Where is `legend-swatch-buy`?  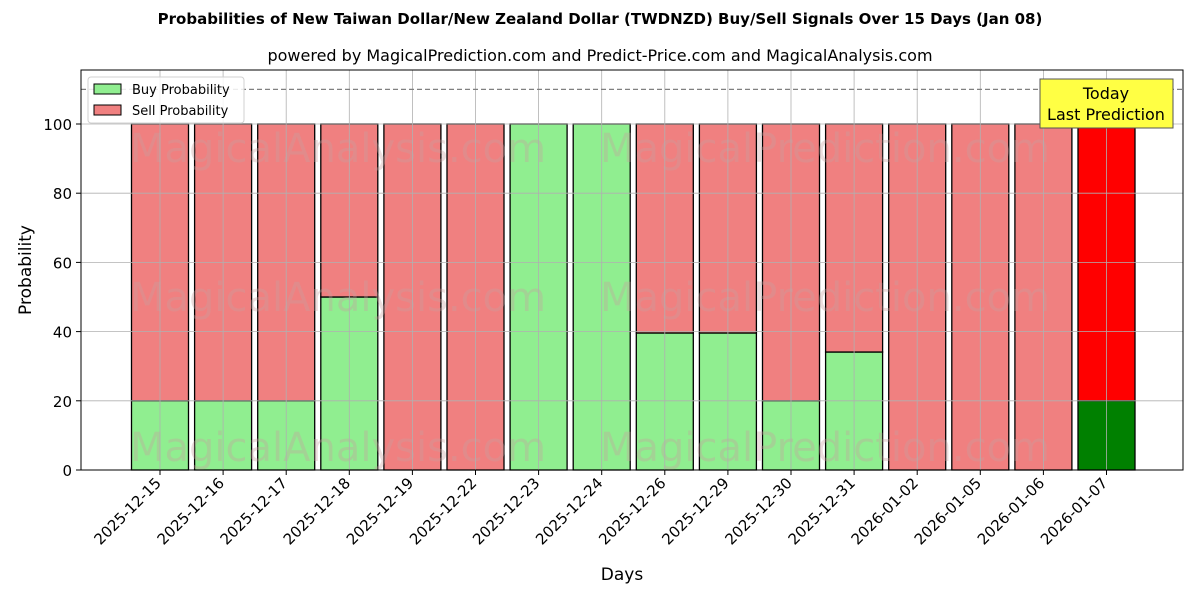
legend-swatch-buy is located at coordinates (107, 89).